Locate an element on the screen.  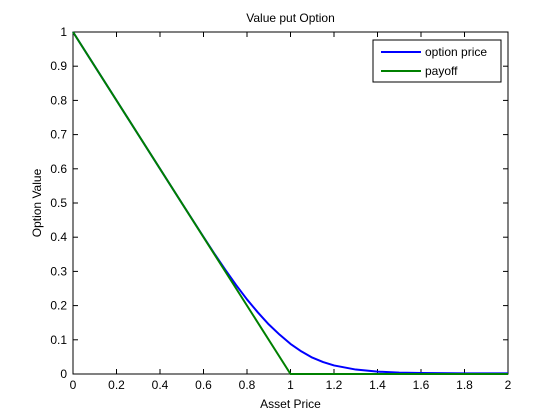
legend-label-payoff: payoff is located at coordinates (441, 71).